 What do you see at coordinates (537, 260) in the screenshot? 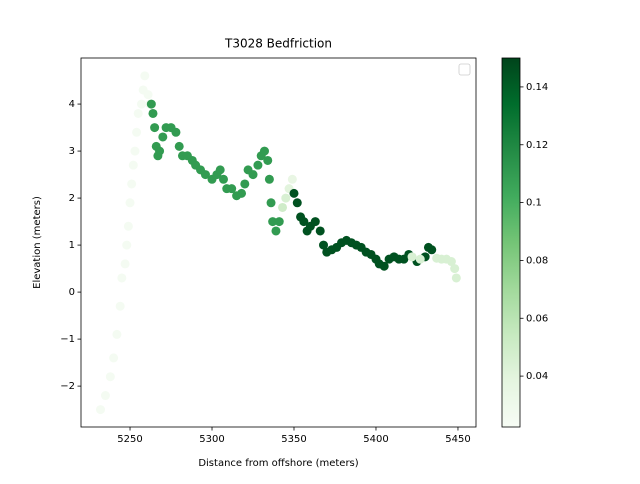
I see `colorbar-tick-label: 0.08` at bounding box center [537, 260].